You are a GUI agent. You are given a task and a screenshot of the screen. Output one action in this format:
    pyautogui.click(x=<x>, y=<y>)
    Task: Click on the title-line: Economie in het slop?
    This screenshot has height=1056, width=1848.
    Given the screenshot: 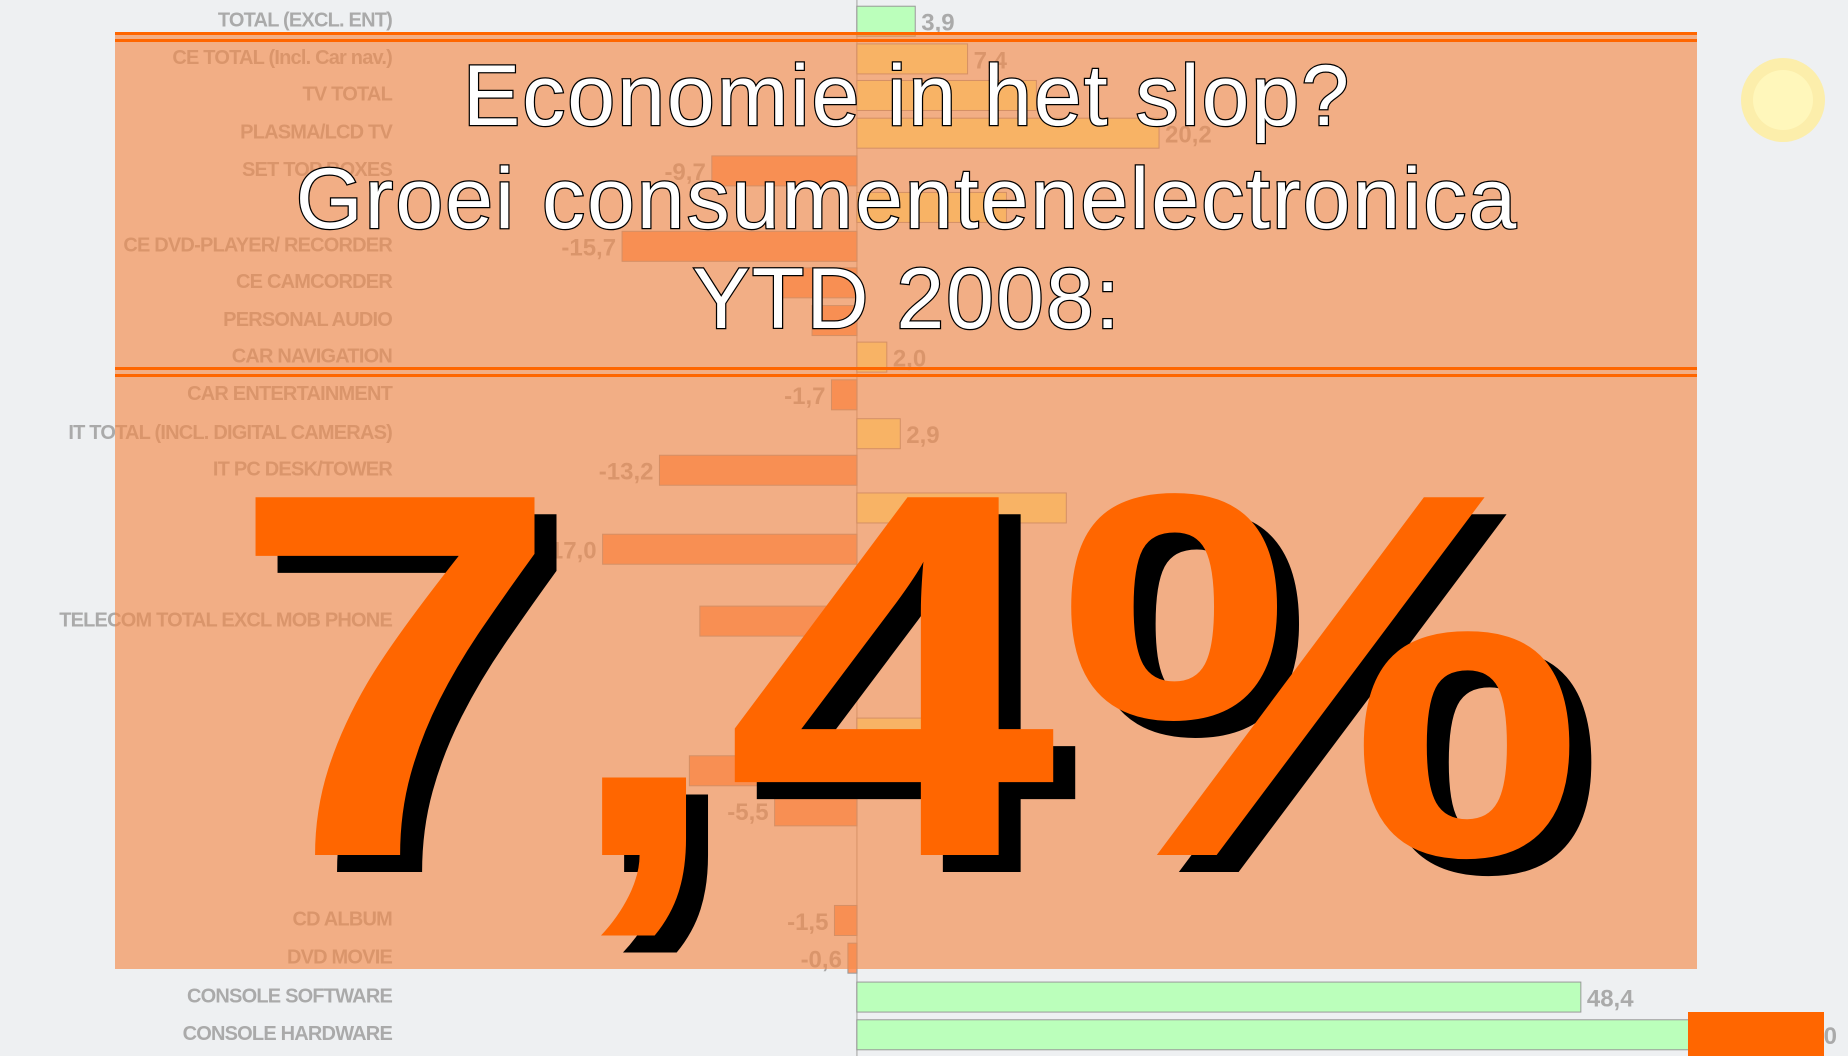 What is the action you would take?
    pyautogui.click(x=907, y=96)
    